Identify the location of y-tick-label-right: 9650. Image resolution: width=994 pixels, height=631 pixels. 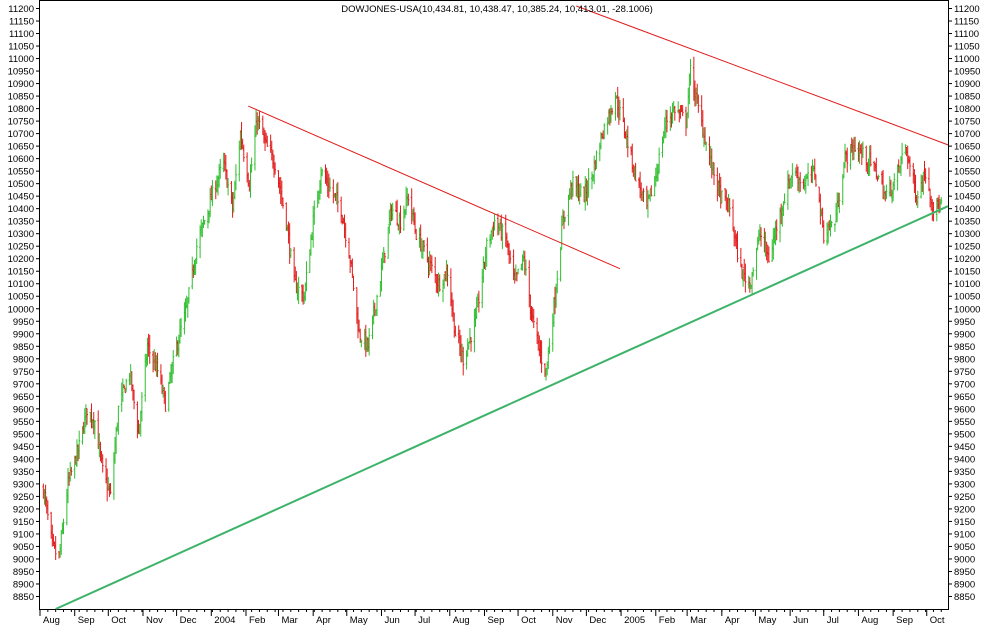
(964, 397).